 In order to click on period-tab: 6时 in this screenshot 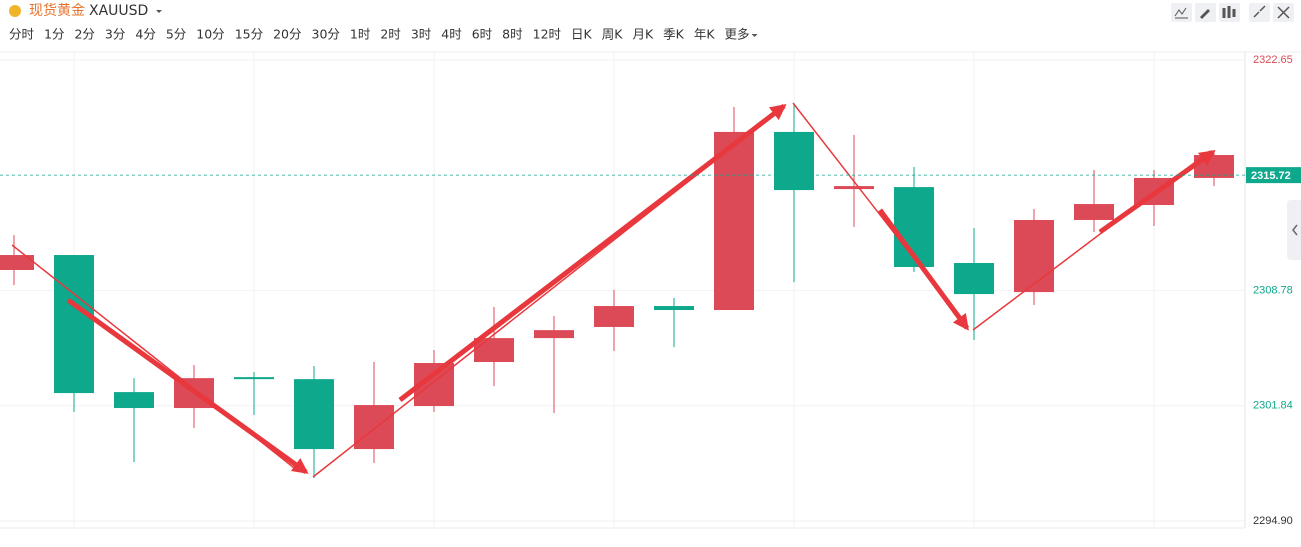, I will do `click(482, 34)`.